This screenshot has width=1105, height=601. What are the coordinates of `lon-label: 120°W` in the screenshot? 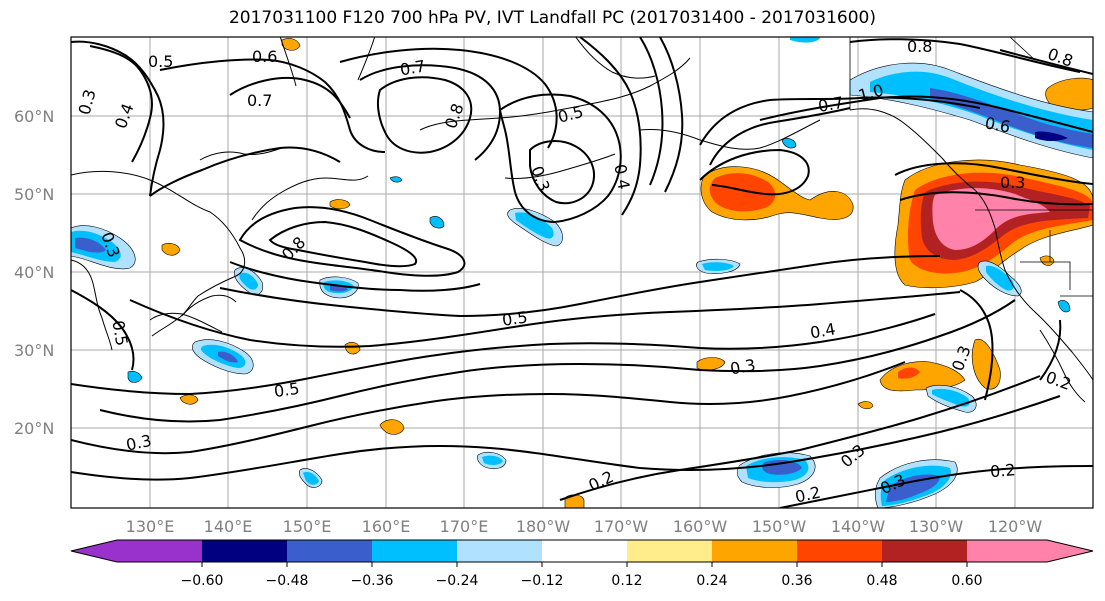 It's located at (1015, 526).